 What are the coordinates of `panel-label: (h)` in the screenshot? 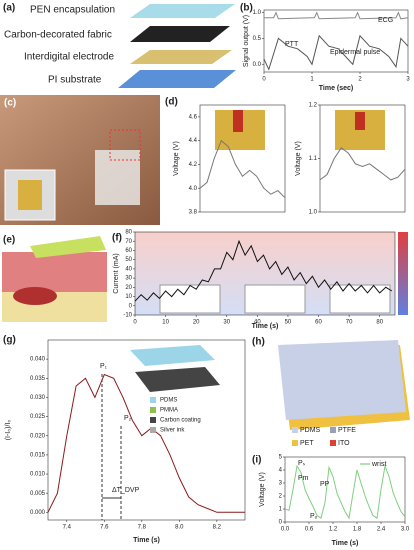 It's located at (258, 342).